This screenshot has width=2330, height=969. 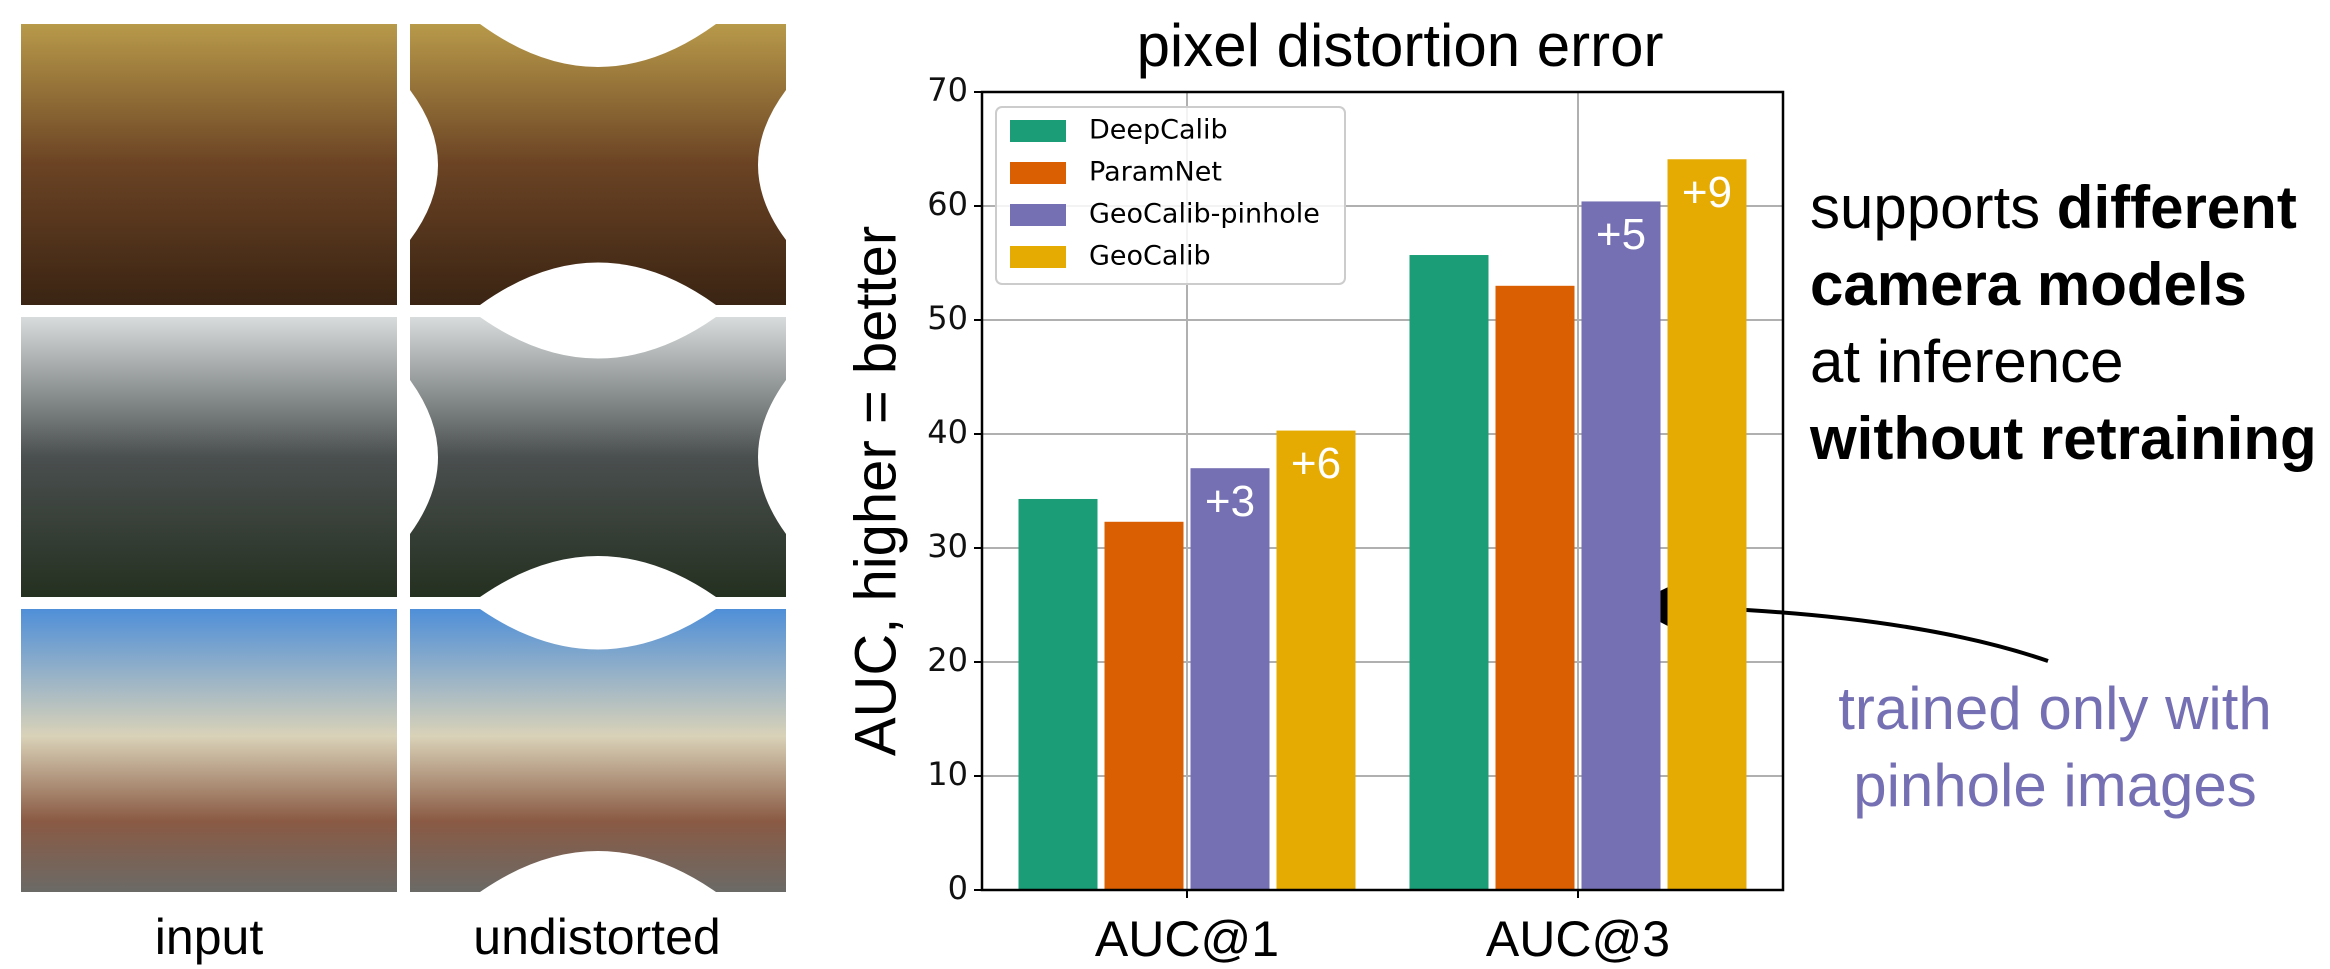 I want to click on y-tick-label: 40, so click(x=947, y=432).